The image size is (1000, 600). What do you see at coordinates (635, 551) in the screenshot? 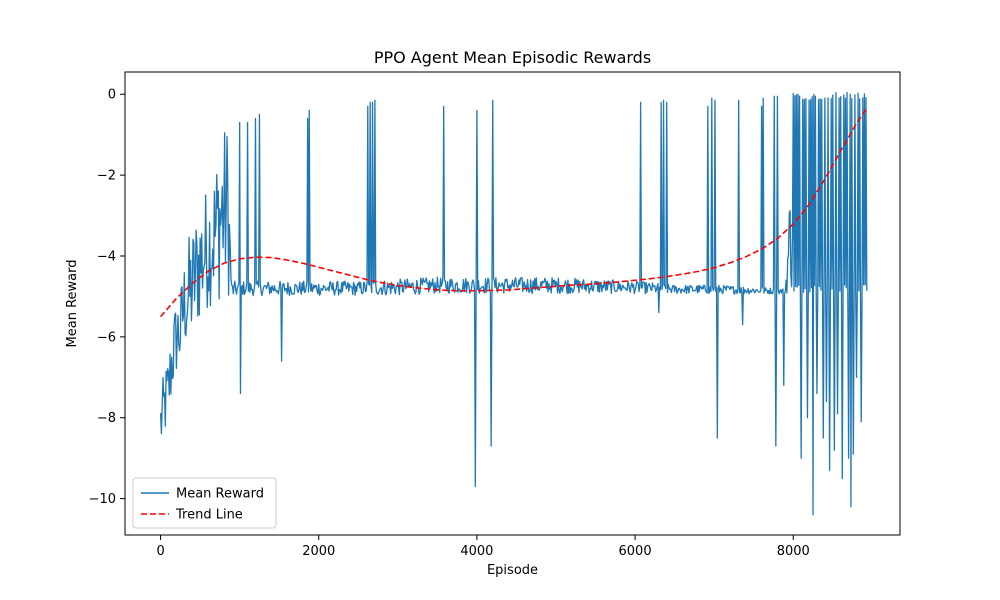
I see `x-tick-label: 6000` at bounding box center [635, 551].